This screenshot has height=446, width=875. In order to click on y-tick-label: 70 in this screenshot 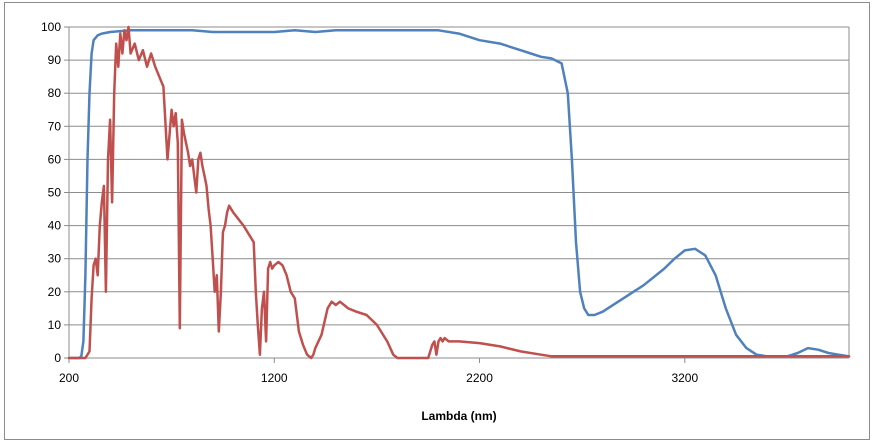, I will do `click(55, 126)`.